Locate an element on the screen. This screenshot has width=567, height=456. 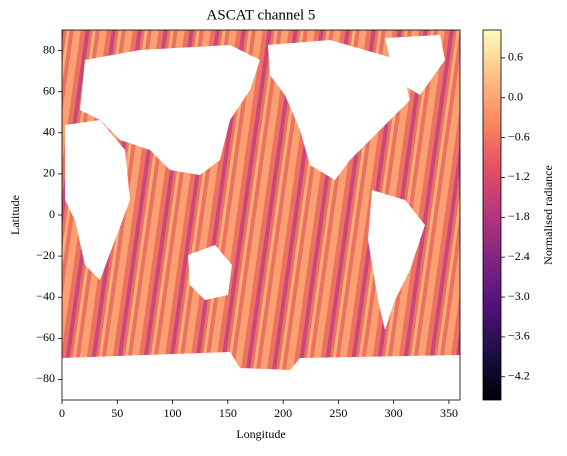
x-tick-label: 100 is located at coordinates (173, 413).